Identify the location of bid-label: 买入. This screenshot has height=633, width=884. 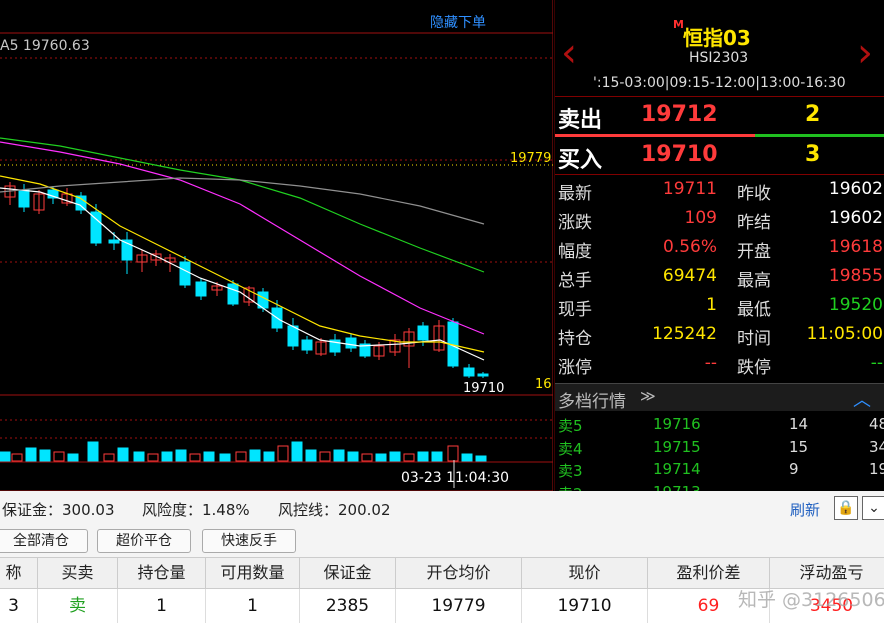
(580, 160).